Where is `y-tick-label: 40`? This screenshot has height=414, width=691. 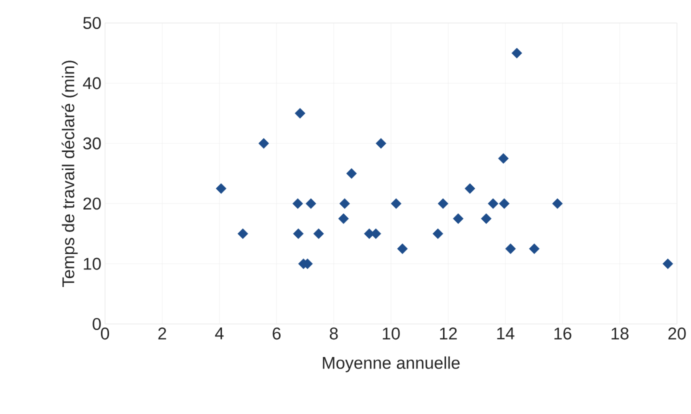
y-tick-label: 40 is located at coordinates (91, 83).